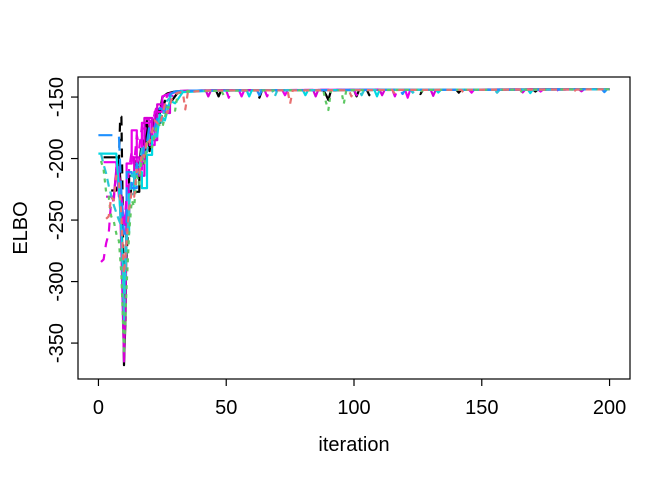 The width and height of the screenshot is (672, 480). Describe the element at coordinates (226, 408) in the screenshot. I see `x-tick-label: 50` at that location.